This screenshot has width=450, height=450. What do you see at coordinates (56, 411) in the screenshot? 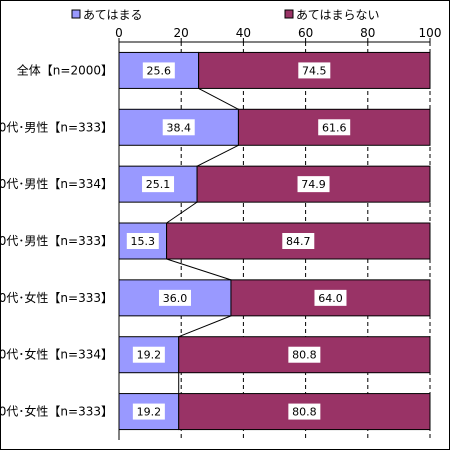
I see `category-label: 50代･女性【n=333】` at bounding box center [56, 411].